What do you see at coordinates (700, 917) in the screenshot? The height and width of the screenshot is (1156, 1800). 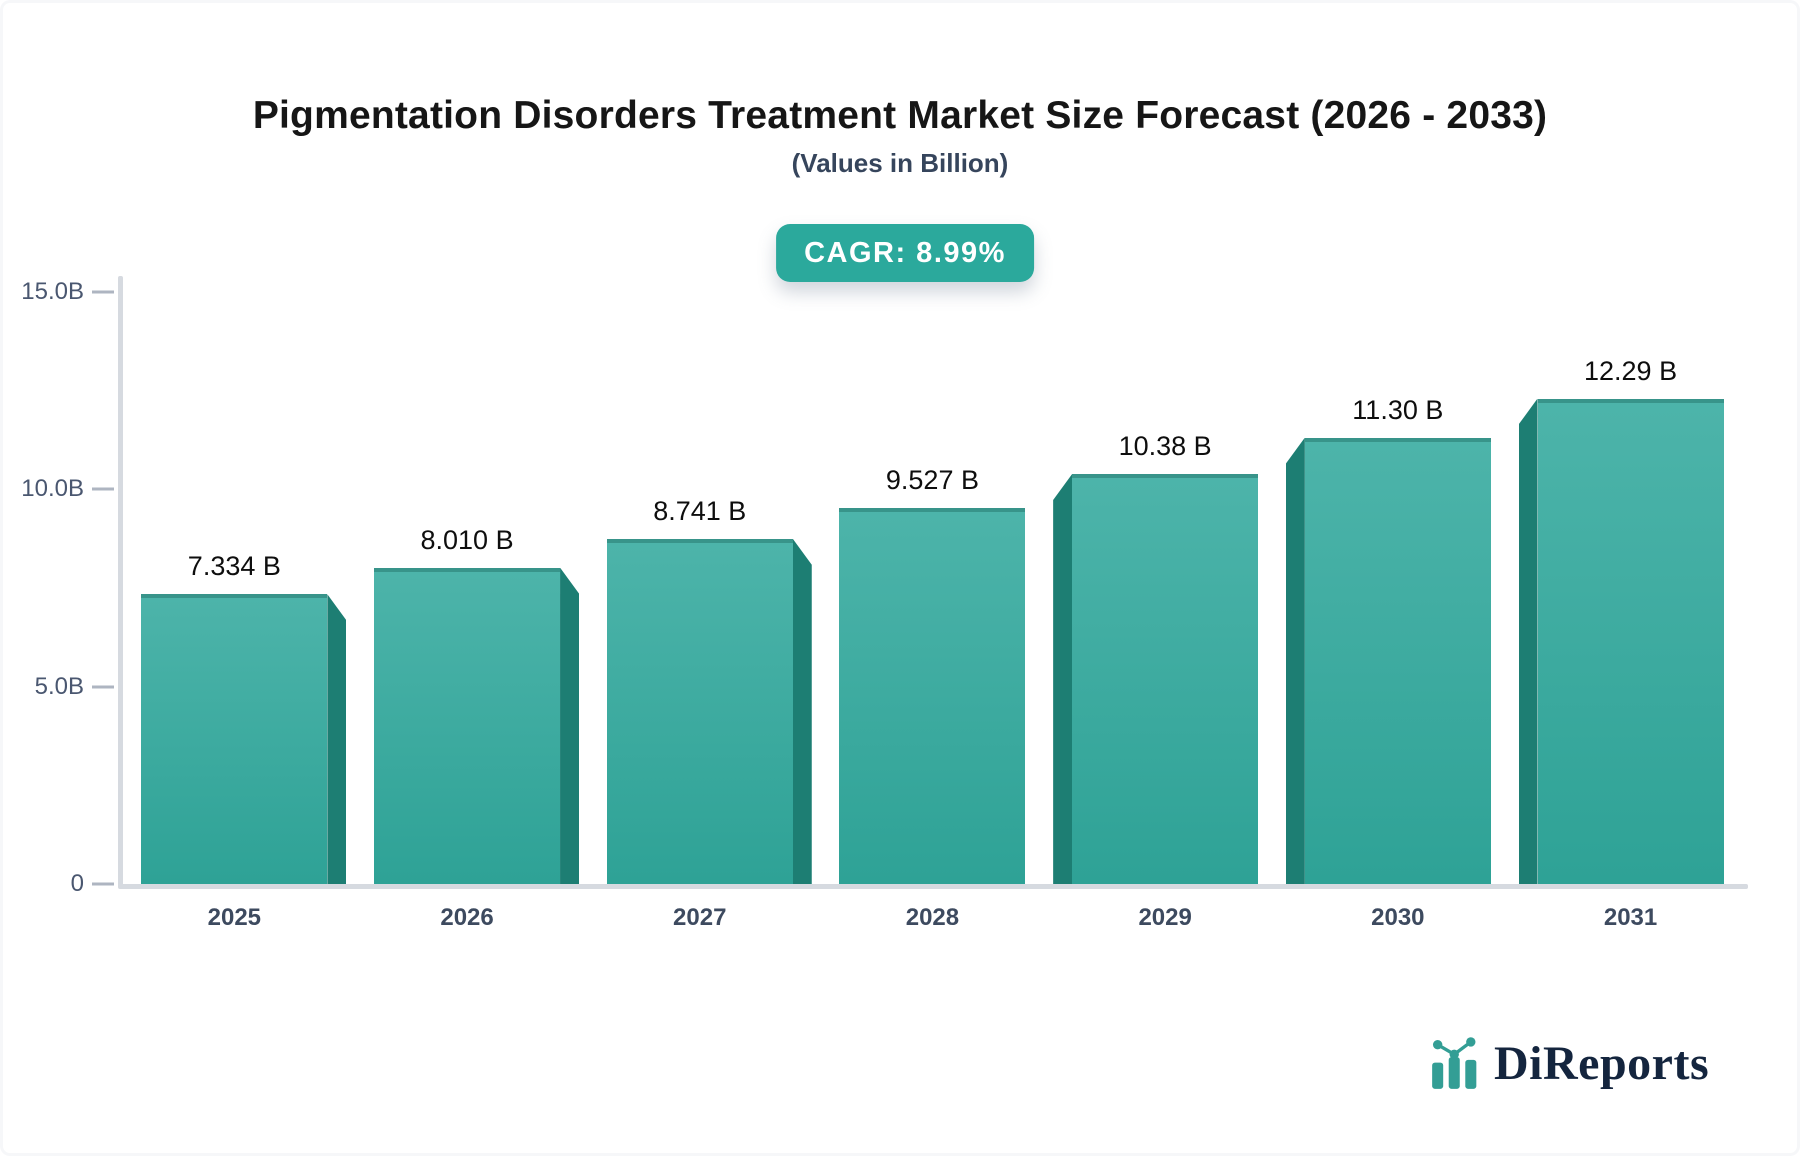 I see `x-axis-label-2027: 2027` at bounding box center [700, 917].